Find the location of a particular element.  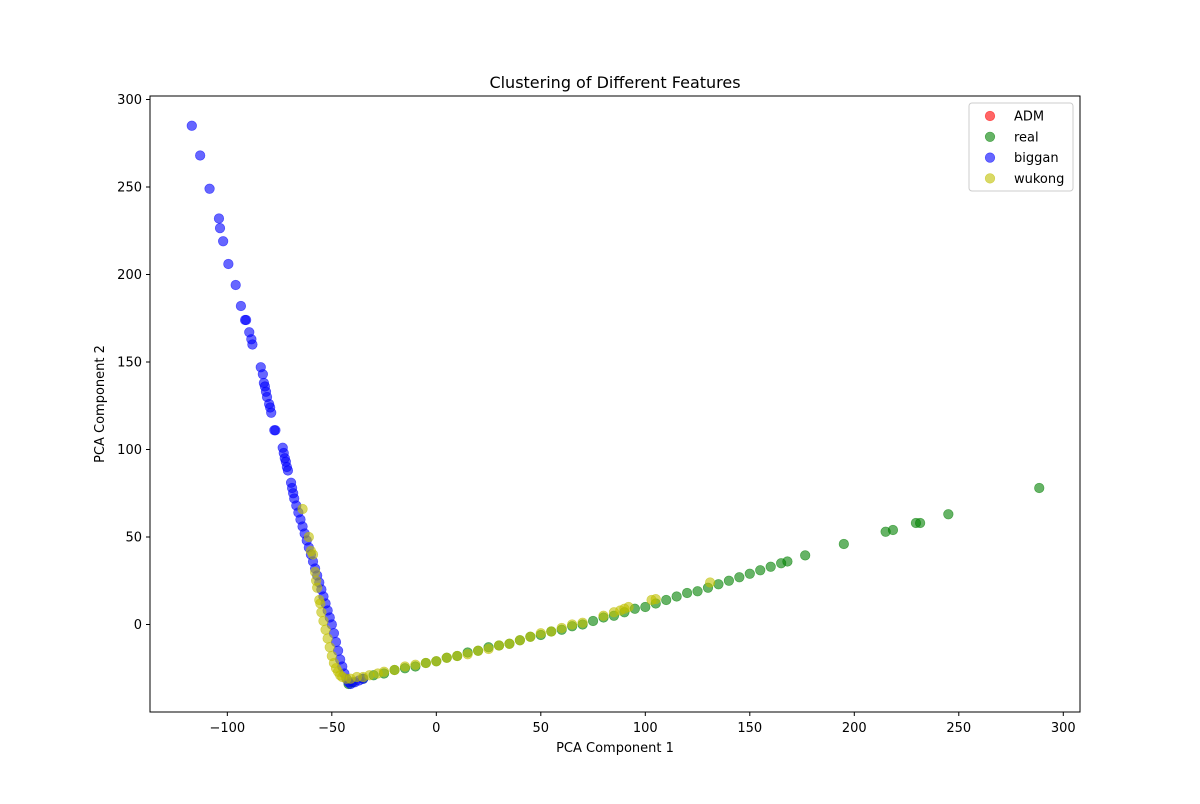

chart-title: Clustering of Different Features is located at coordinates (614, 82).